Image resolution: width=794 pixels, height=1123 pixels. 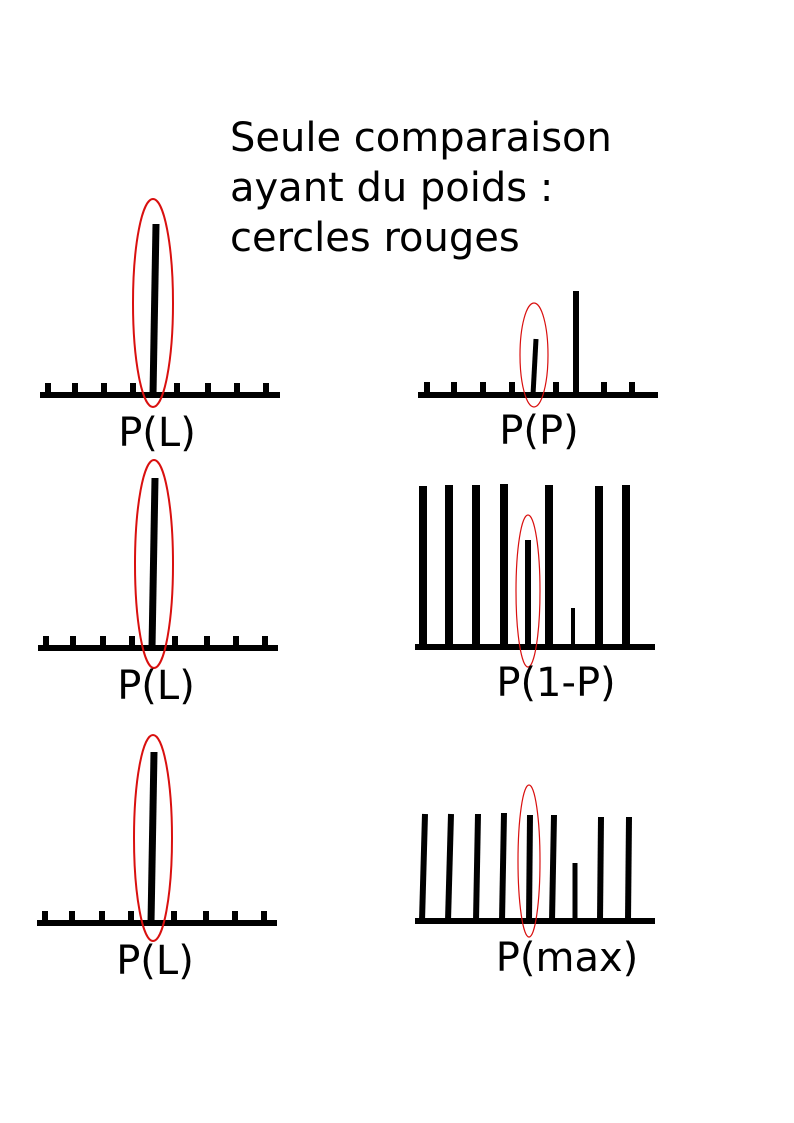 What do you see at coordinates (375, 238) in the screenshot?
I see `title-line-3: cercles rouges` at bounding box center [375, 238].